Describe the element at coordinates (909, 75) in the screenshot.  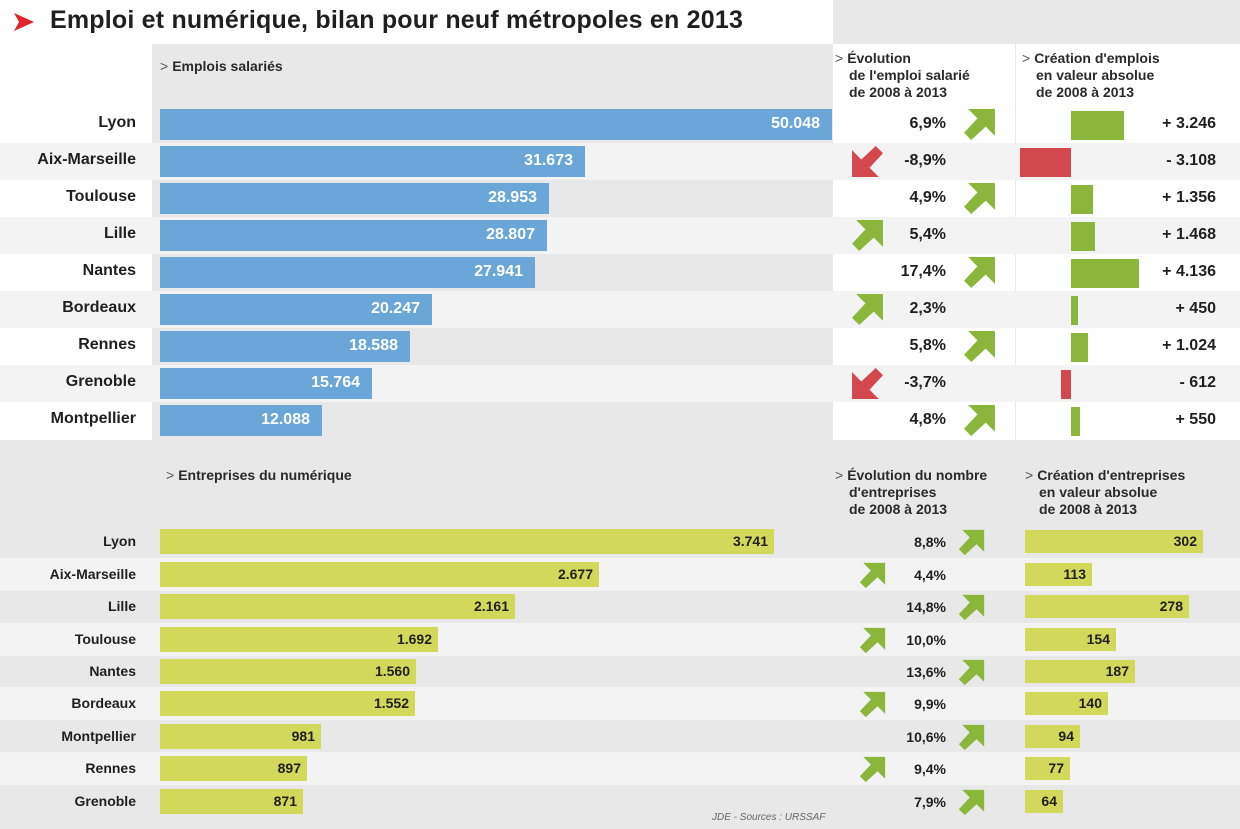
I see `header-line: de l'emploi salarié` at that location.